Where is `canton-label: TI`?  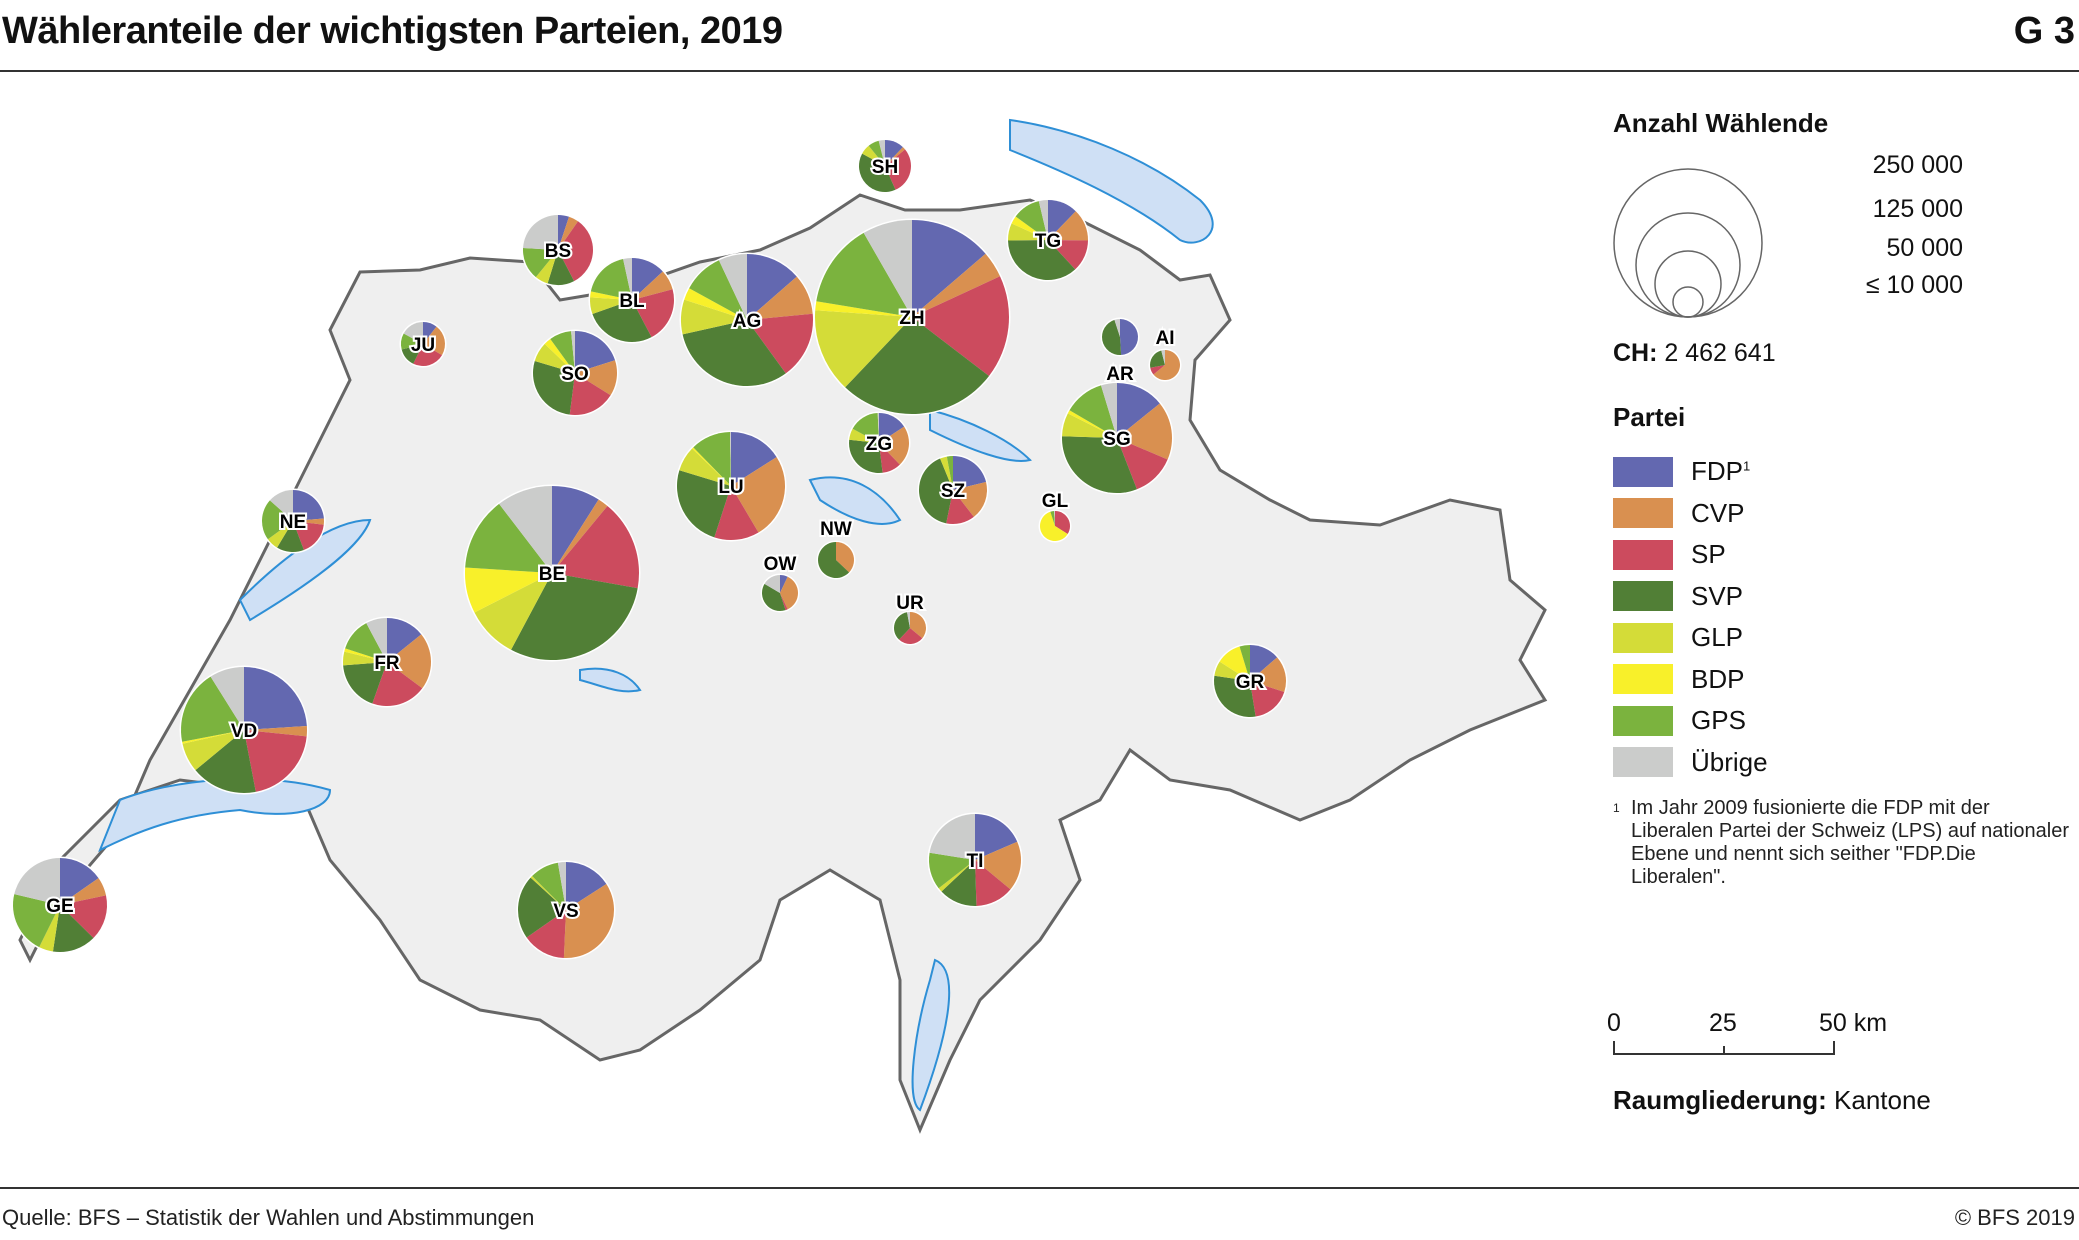 canton-label: TI is located at coordinates (975, 861).